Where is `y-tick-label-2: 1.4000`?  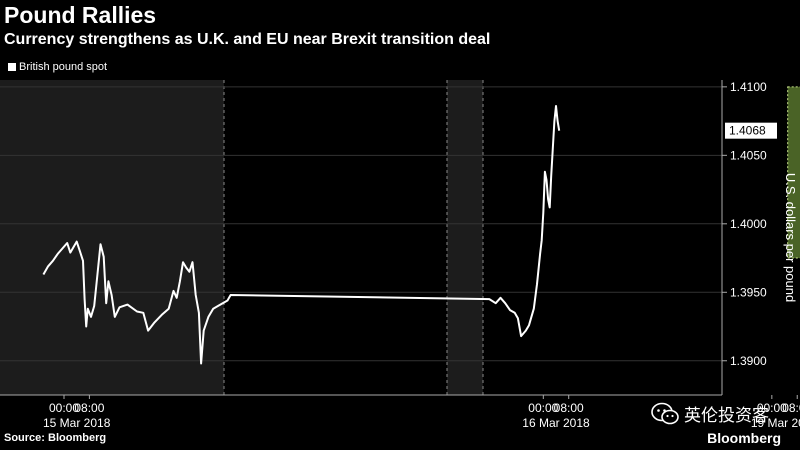
y-tick-label-2: 1.4000 is located at coordinates (748, 224).